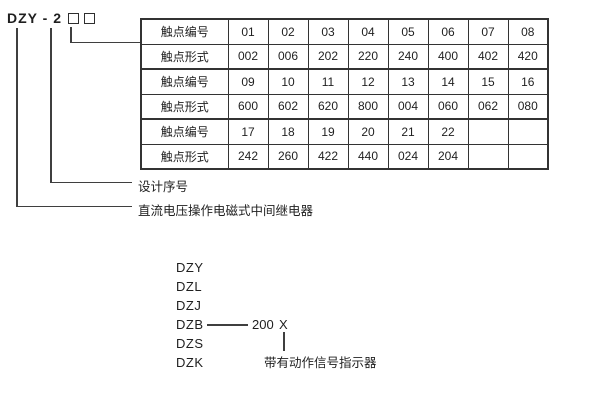  What do you see at coordinates (248, 156) in the screenshot?
I see `contact-value-cell: 242` at bounding box center [248, 156].